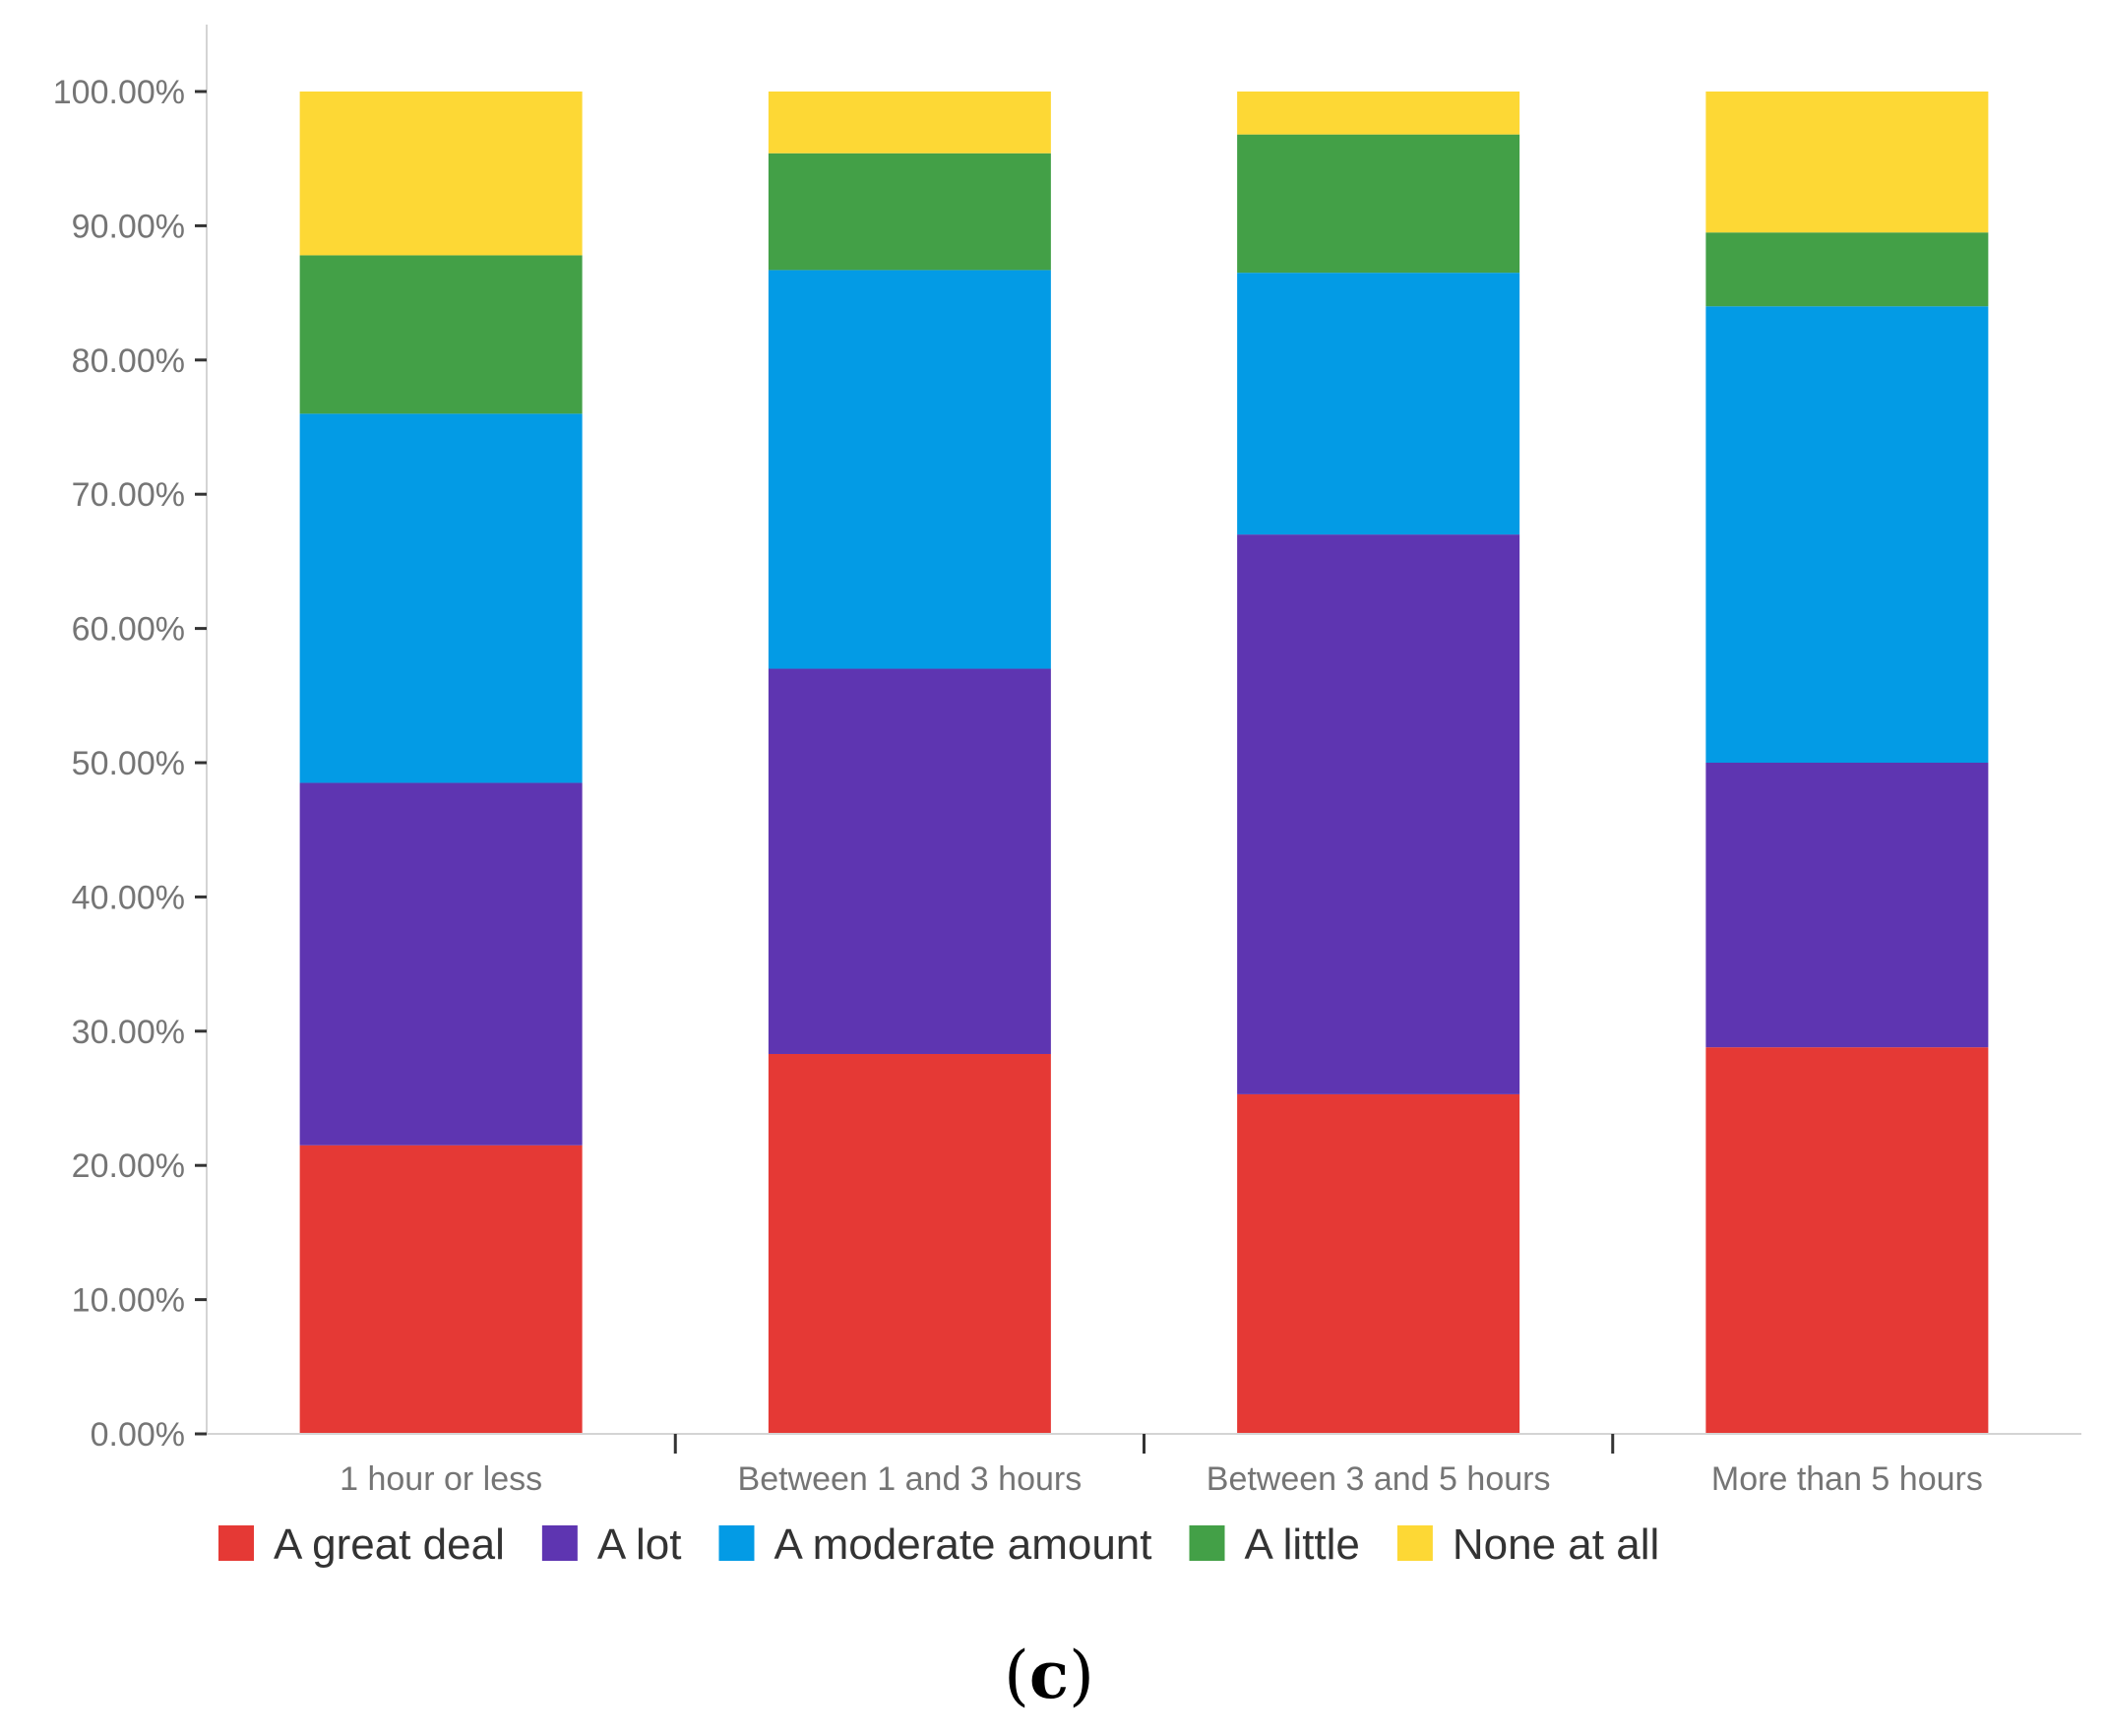  Describe the element at coordinates (1049, 1675) in the screenshot. I see `figure-caption: (c)` at that location.